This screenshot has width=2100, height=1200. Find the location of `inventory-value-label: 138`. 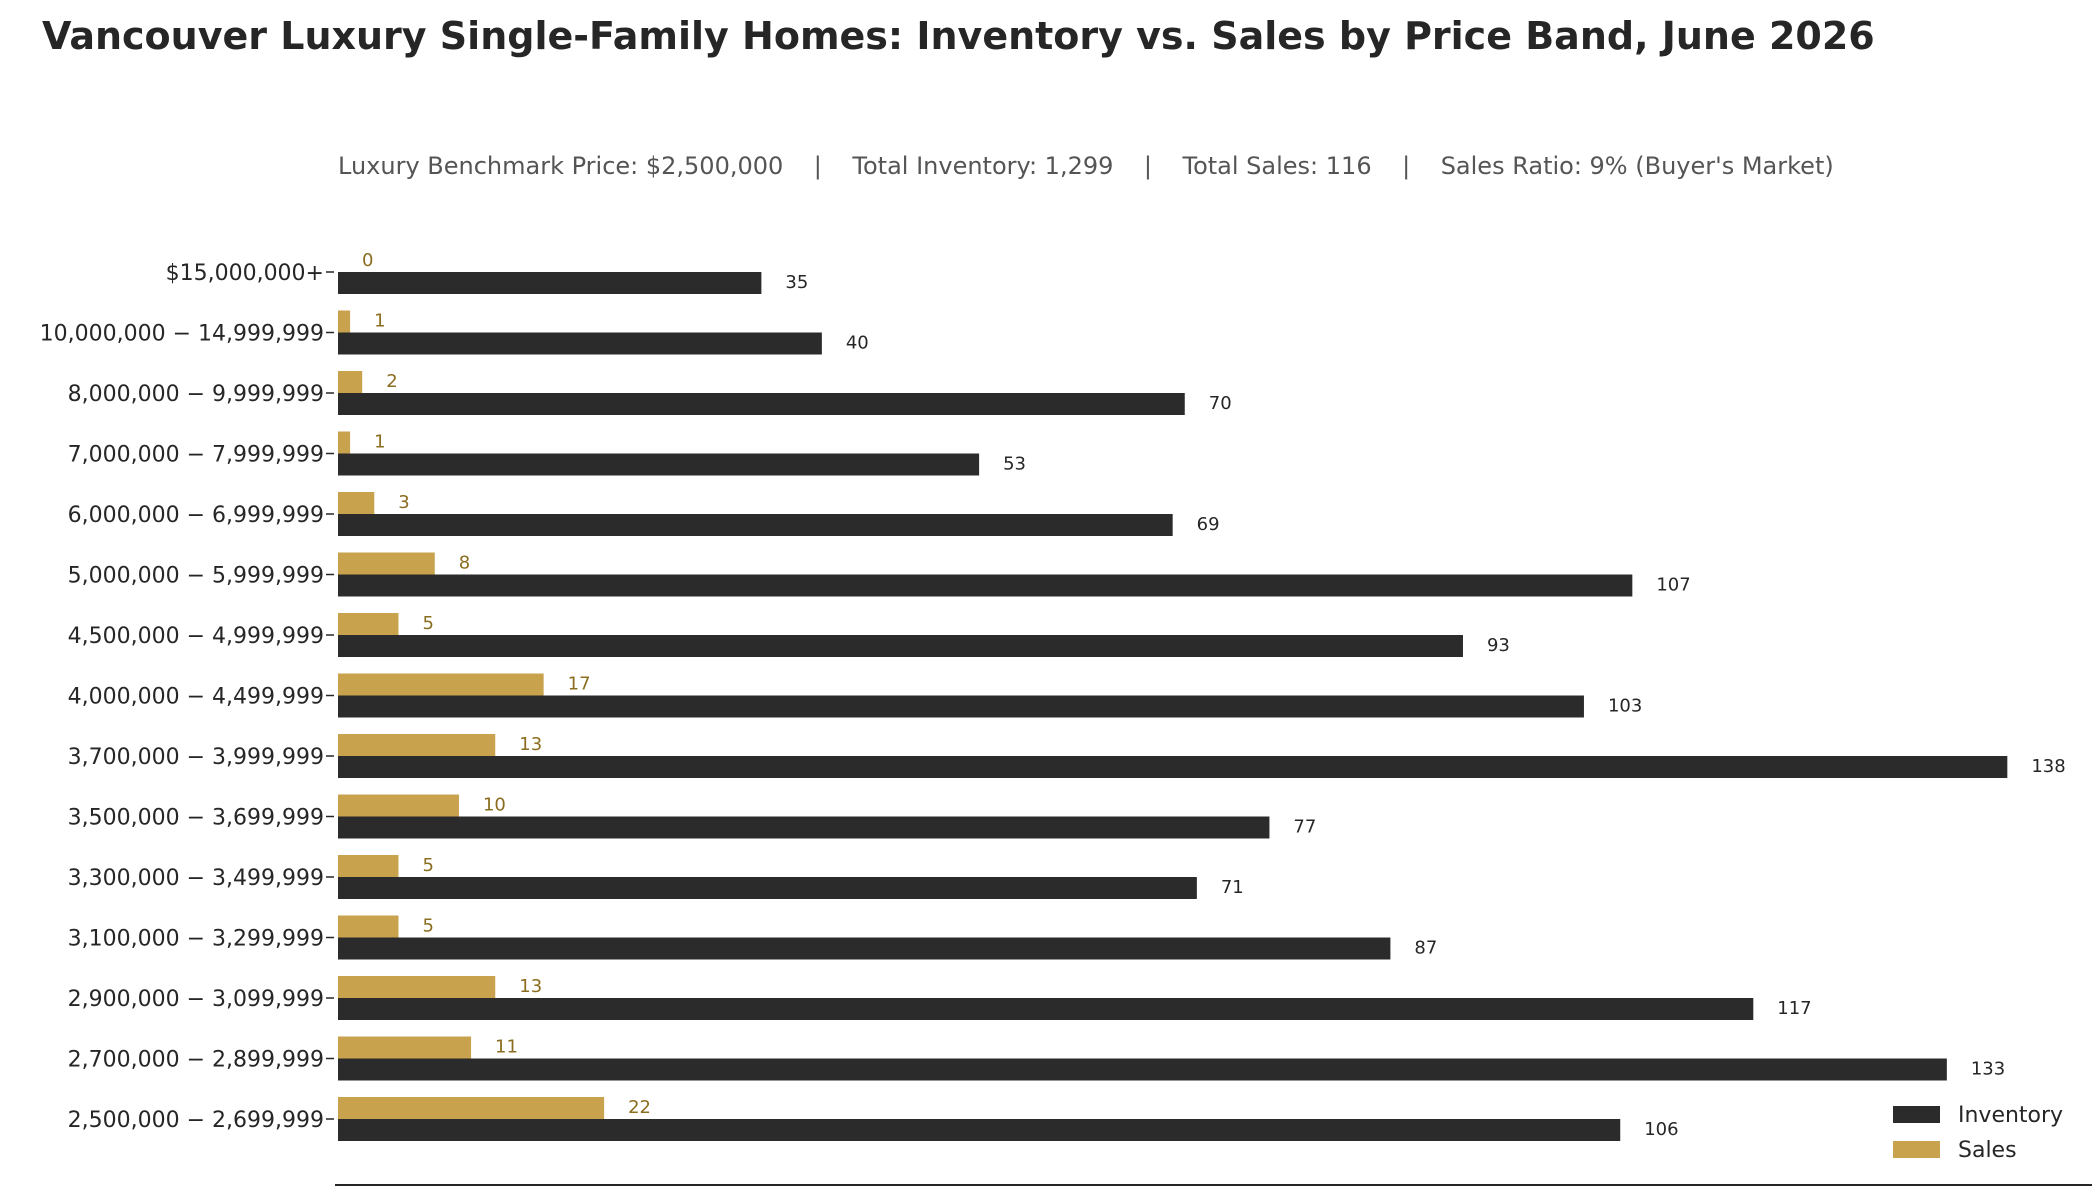

inventory-value-label: 138 is located at coordinates (2048, 766).